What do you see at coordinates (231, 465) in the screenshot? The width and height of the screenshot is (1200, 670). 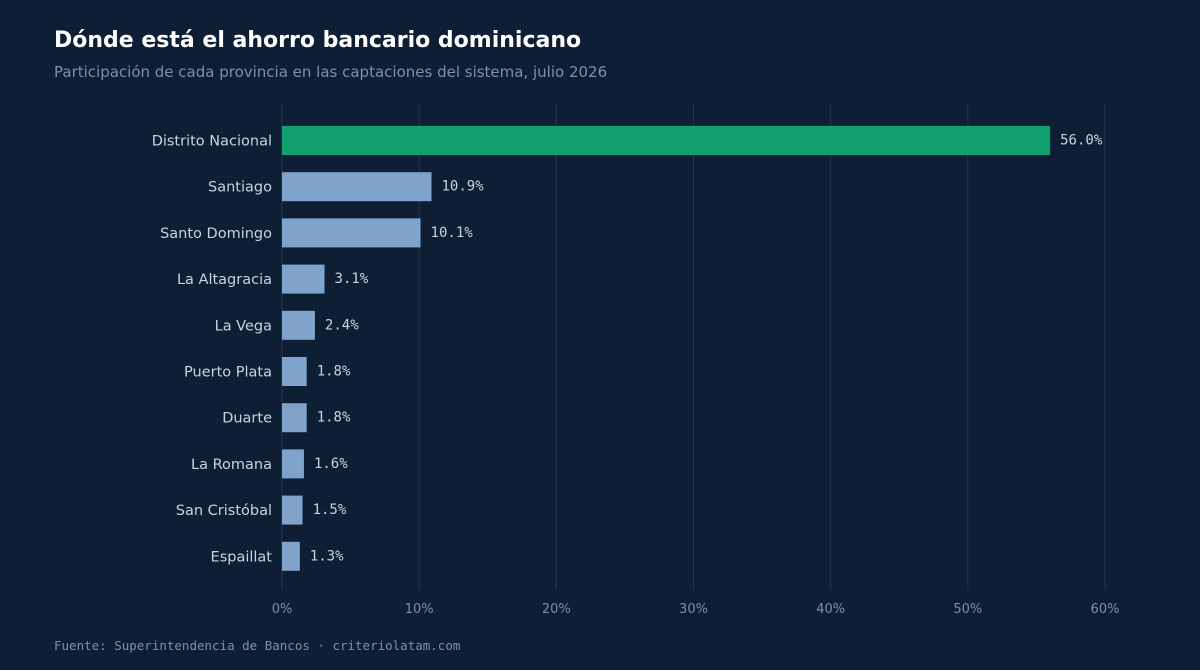 I see `category-label: La Romana` at bounding box center [231, 465].